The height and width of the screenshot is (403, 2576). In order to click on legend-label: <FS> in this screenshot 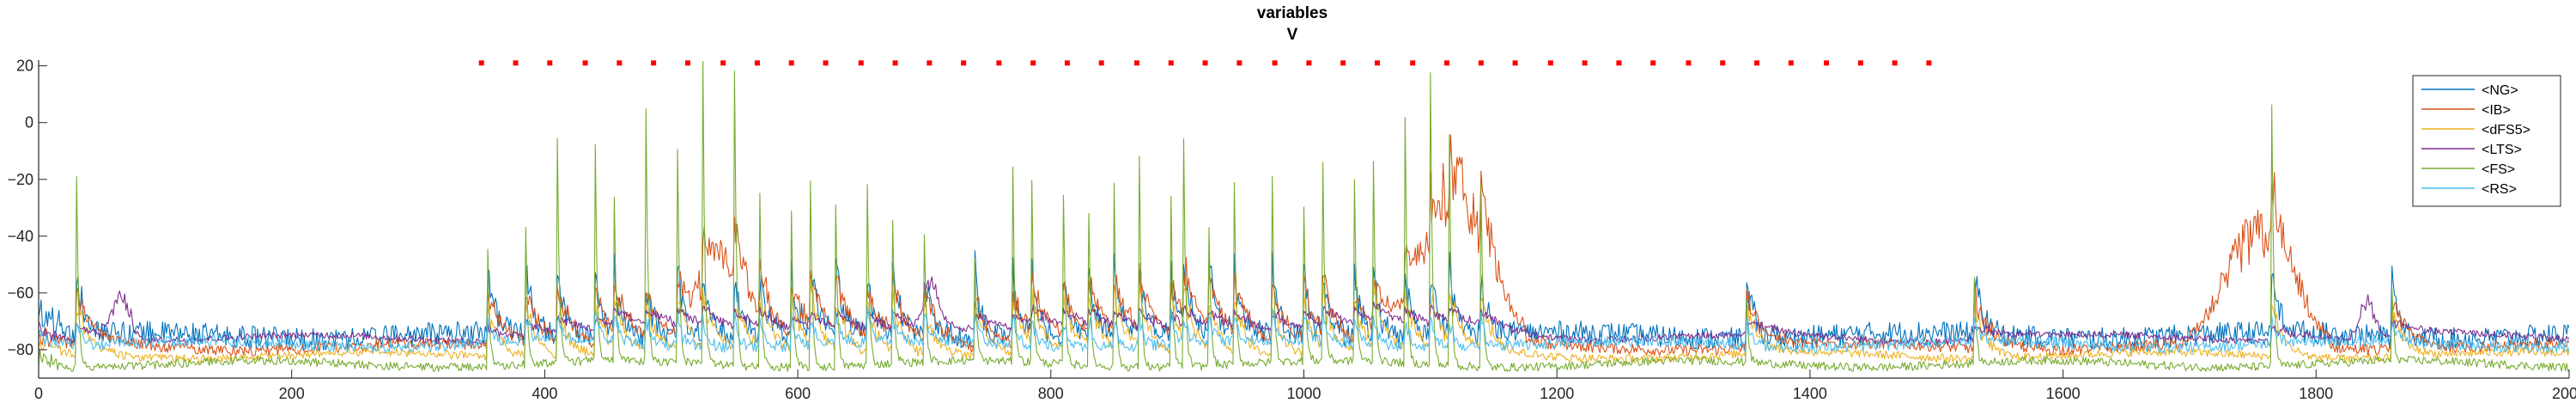, I will do `click(2499, 169)`.